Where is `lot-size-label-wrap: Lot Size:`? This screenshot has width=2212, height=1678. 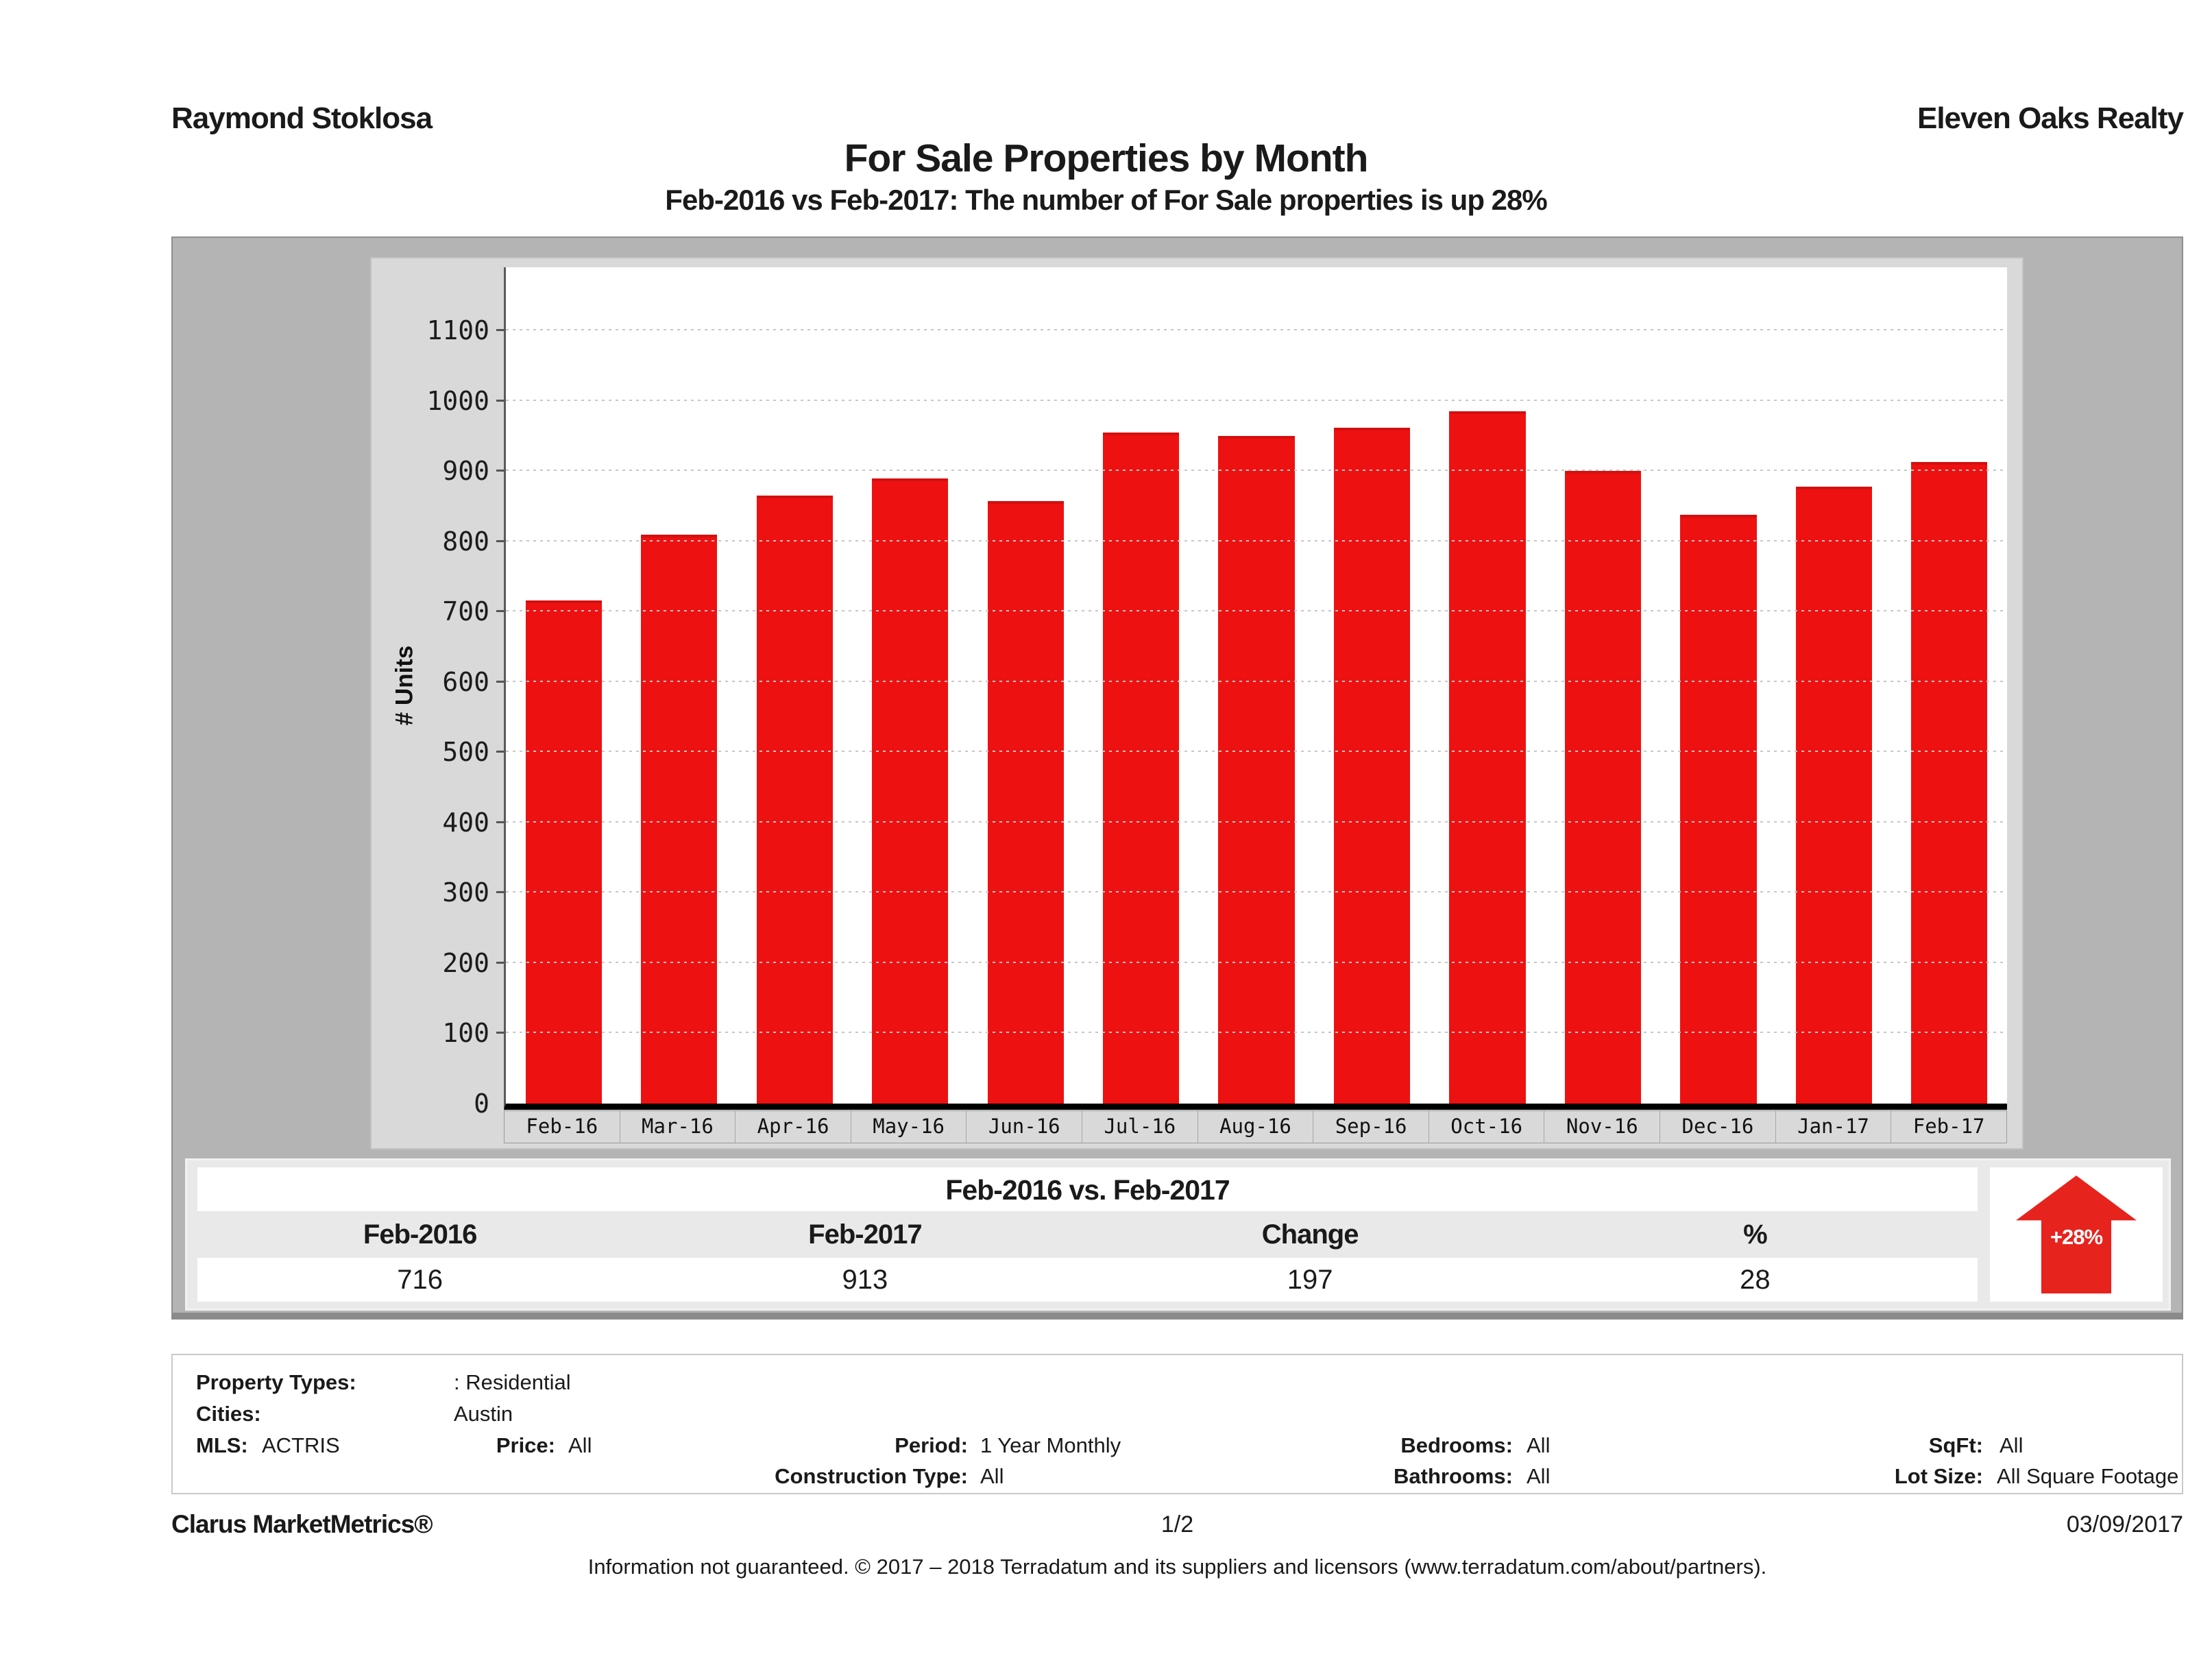 lot-size-label-wrap: Lot Size: is located at coordinates (1939, 1476).